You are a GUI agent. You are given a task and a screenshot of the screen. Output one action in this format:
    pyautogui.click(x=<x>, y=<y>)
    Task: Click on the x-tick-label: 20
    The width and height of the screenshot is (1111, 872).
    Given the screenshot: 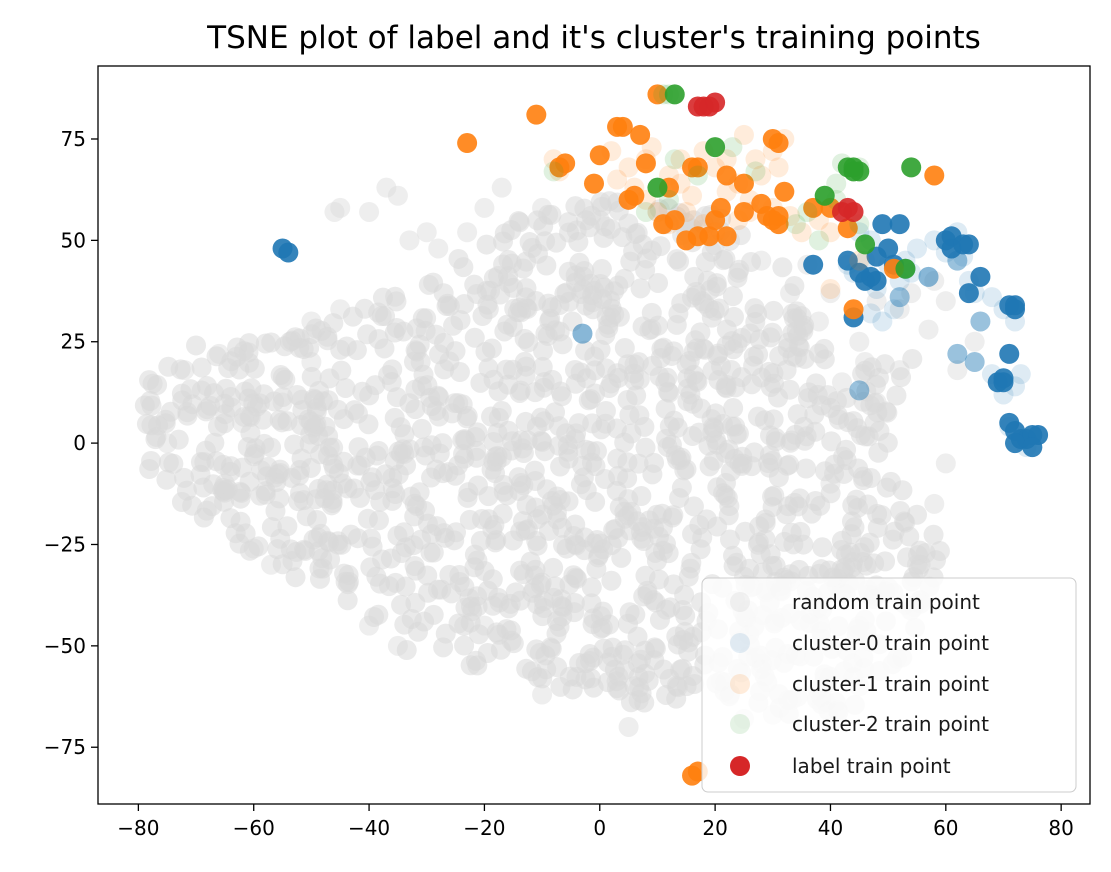 What is the action you would take?
    pyautogui.click(x=714, y=828)
    